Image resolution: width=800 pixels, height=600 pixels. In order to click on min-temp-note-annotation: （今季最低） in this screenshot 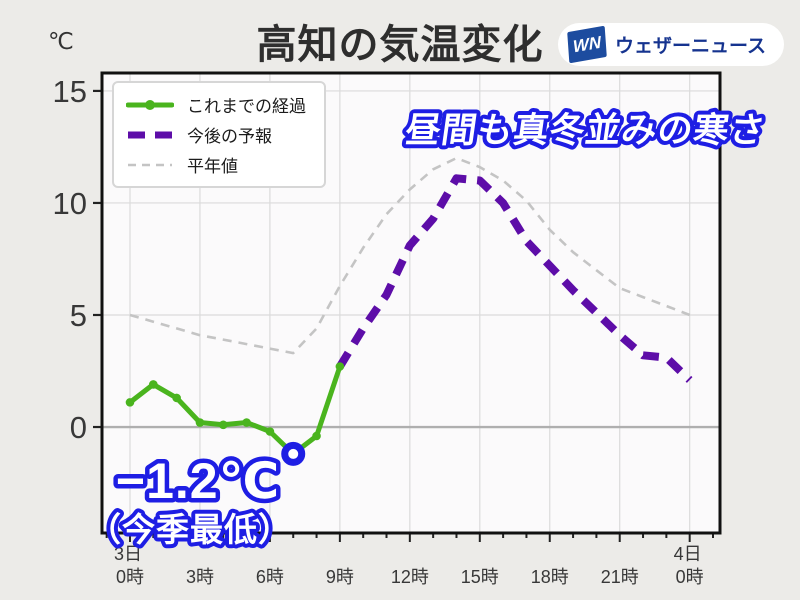, I will do `click(190, 529)`.